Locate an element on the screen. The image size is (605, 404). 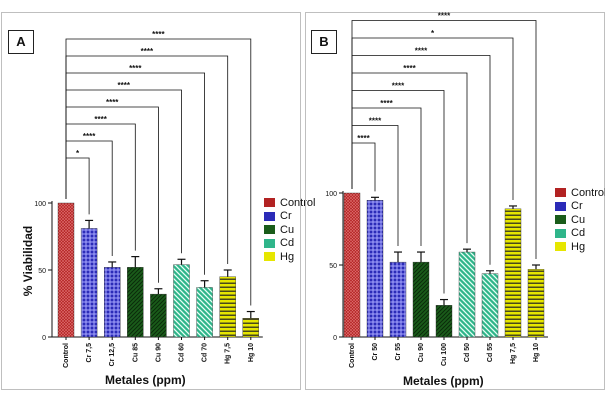
x-tick-label: Cr 12,5 is located at coordinates (112, 354).